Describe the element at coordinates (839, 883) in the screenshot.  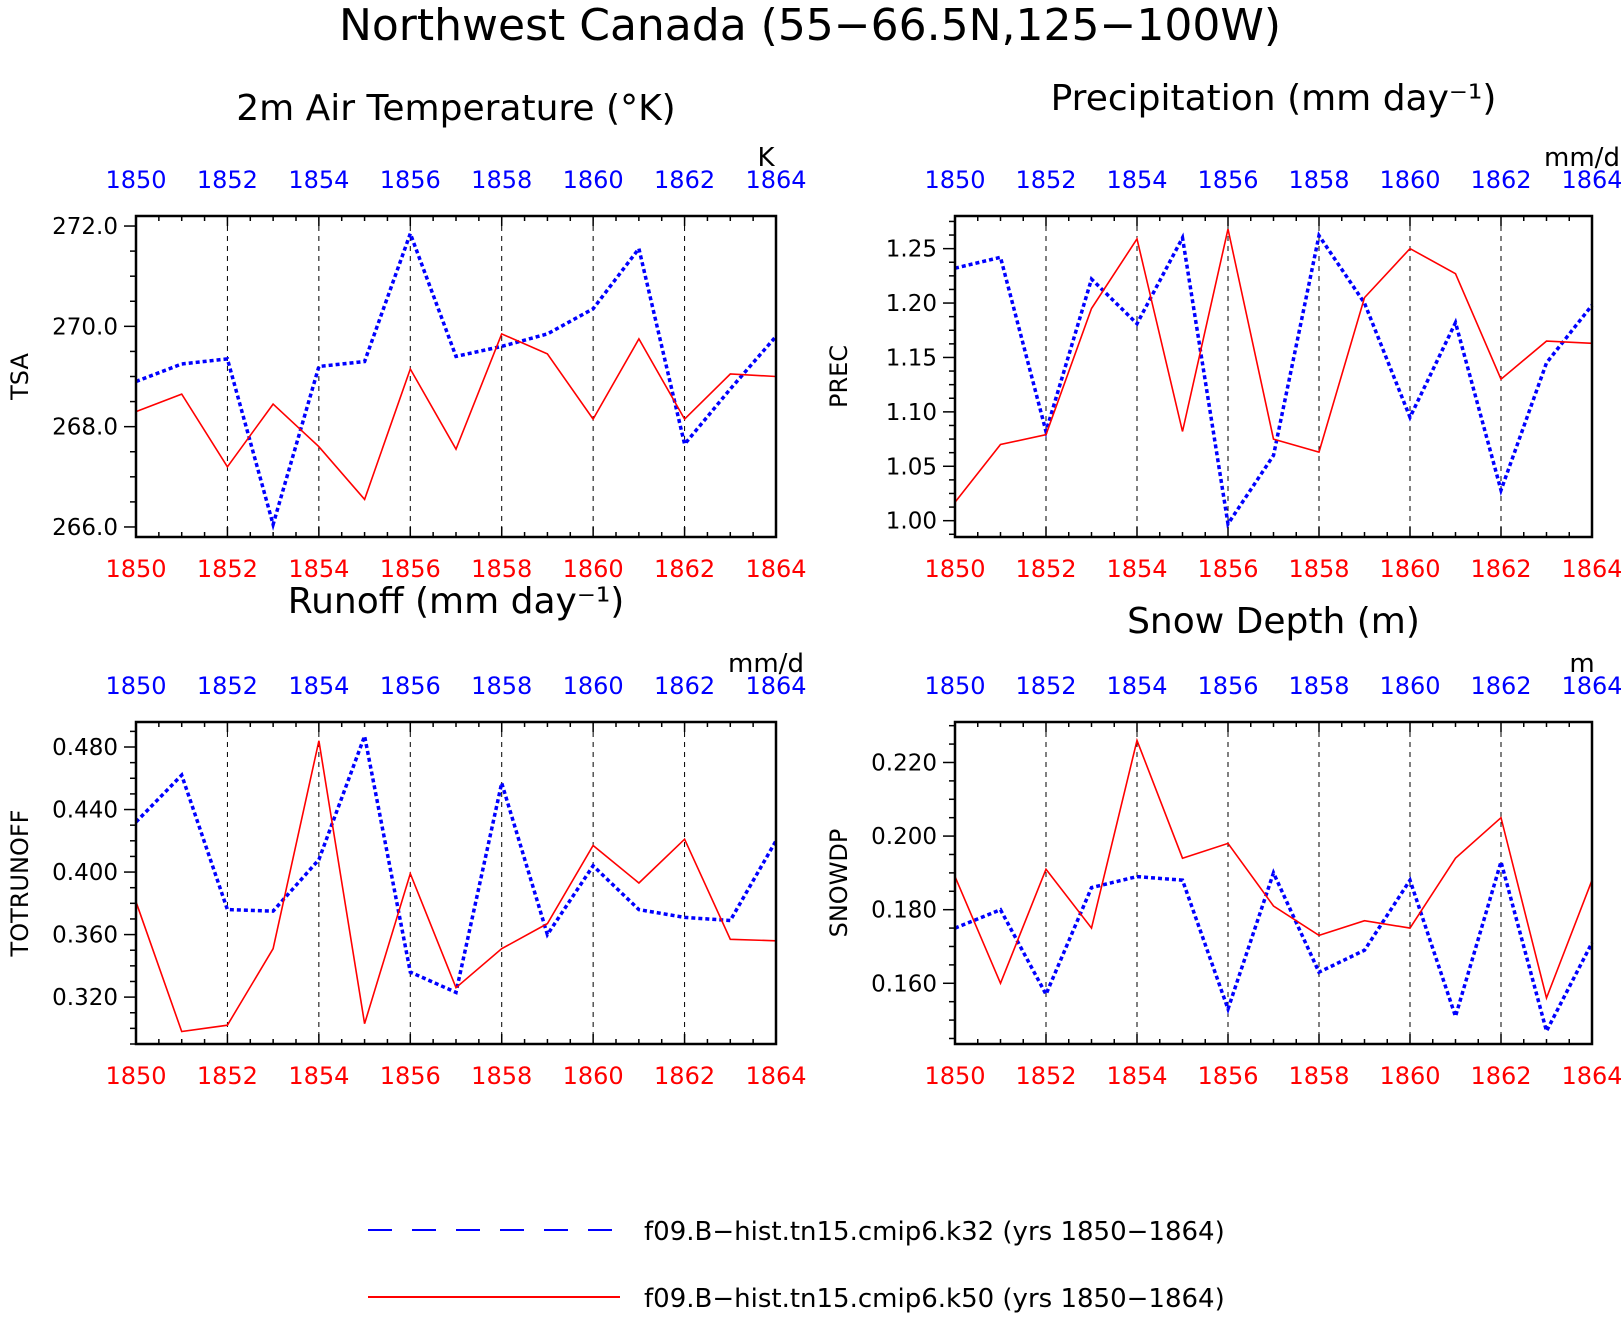
I see `y-axis-label: SNOWDP` at that location.